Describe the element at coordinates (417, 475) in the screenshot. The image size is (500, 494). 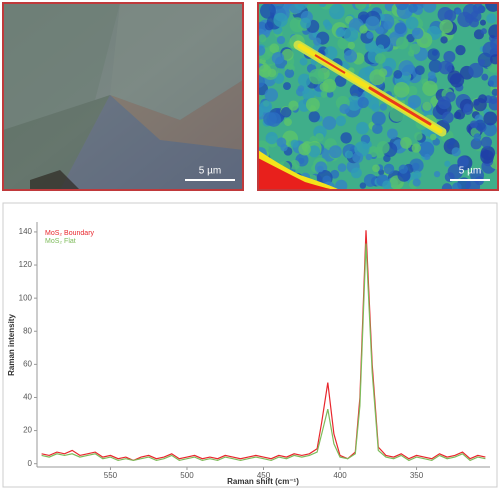
I see `x-tick-label: 350` at that location.